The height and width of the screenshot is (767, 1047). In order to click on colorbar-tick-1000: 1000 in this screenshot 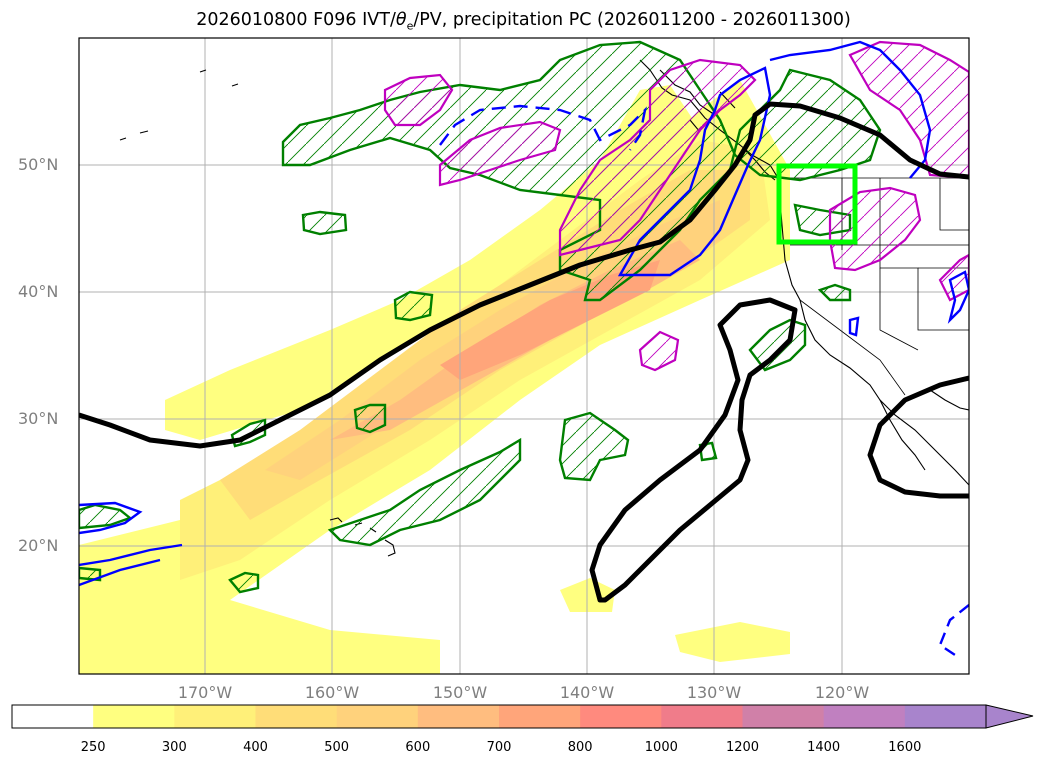, I will do `click(661, 747)`.